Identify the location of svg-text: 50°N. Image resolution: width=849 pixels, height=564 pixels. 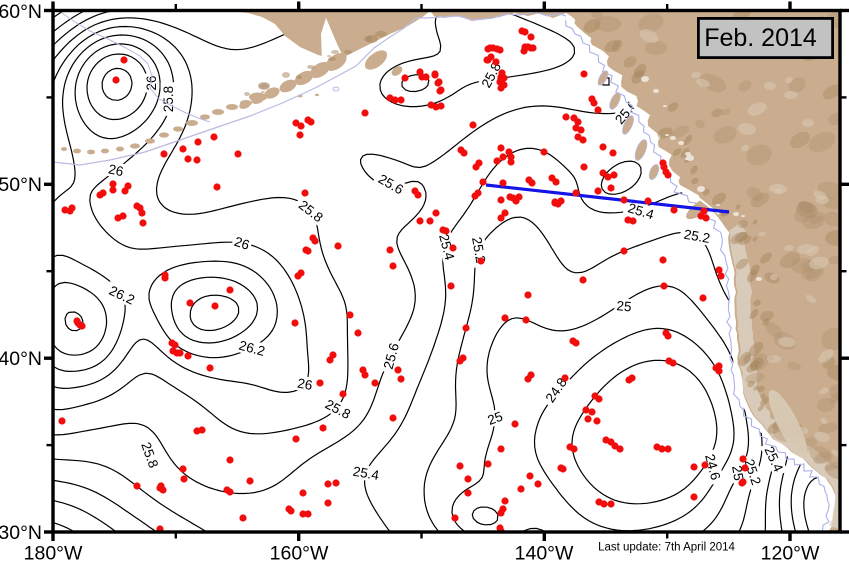
(21, 185).